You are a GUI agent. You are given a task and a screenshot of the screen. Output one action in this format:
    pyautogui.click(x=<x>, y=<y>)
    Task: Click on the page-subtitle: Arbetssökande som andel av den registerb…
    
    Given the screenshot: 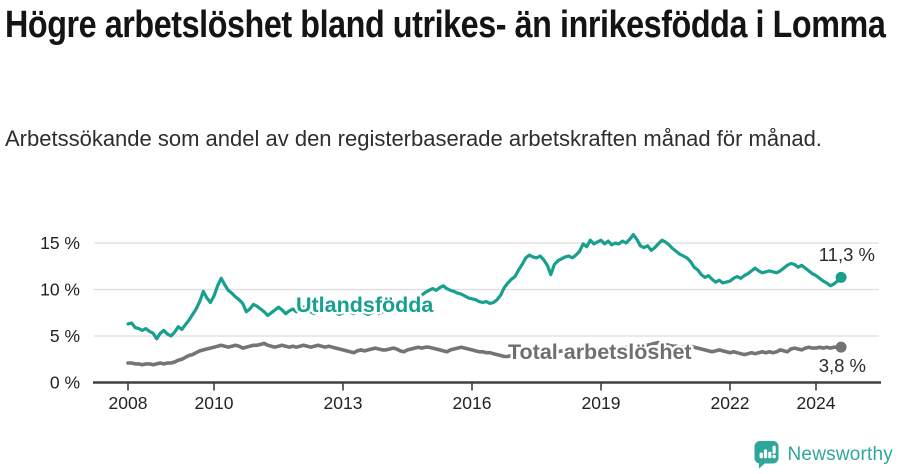 What is the action you would take?
    pyautogui.click(x=413, y=138)
    